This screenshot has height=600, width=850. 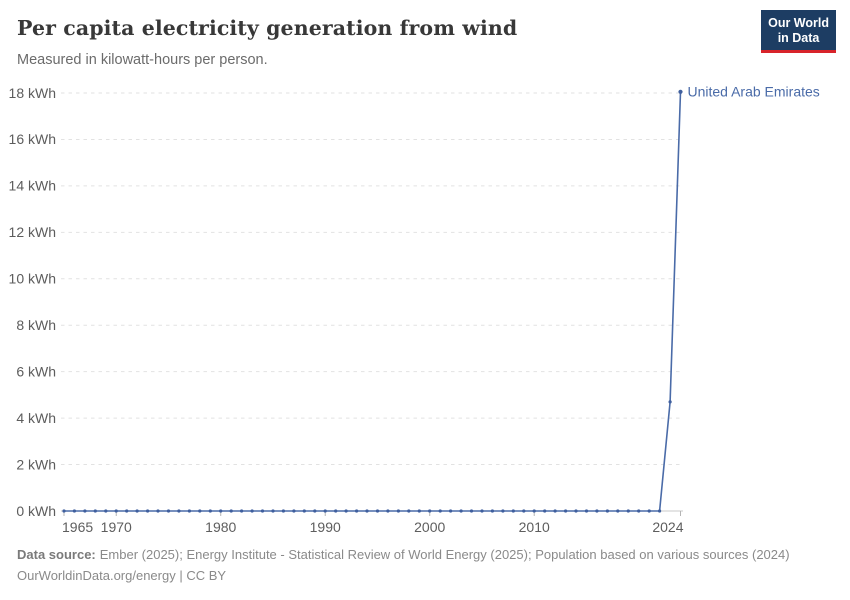 What do you see at coordinates (220, 527) in the screenshot?
I see `x-axis-label: 1980` at bounding box center [220, 527].